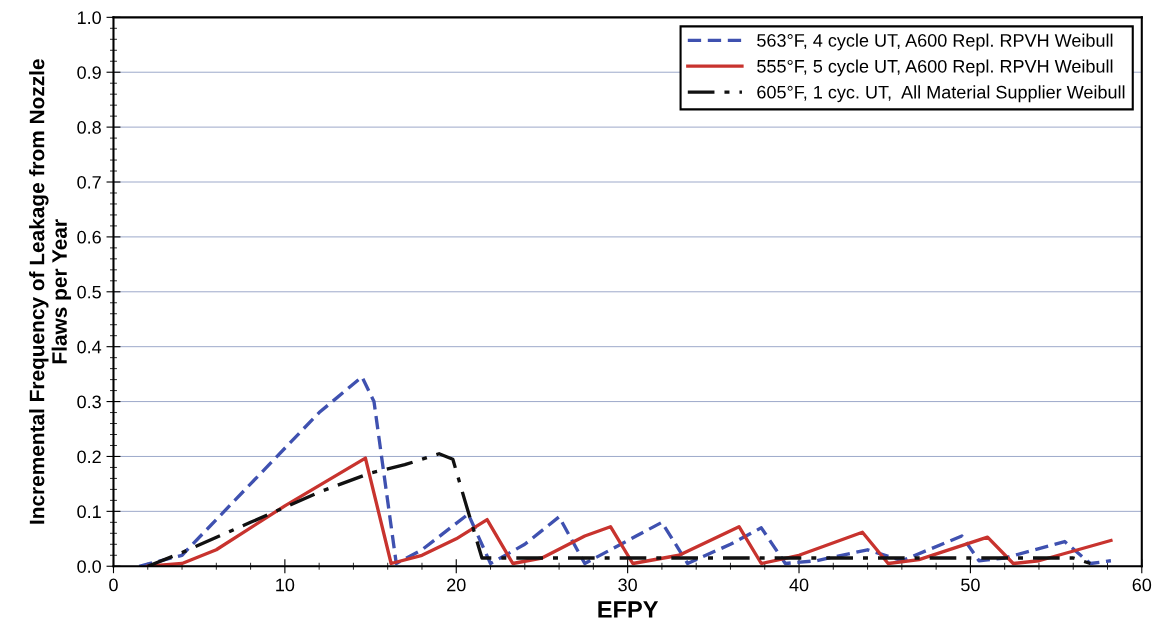 This screenshot has height=642, width=1158. Describe the element at coordinates (89, 347) in the screenshot. I see `y-tick-label: 0.4` at that location.